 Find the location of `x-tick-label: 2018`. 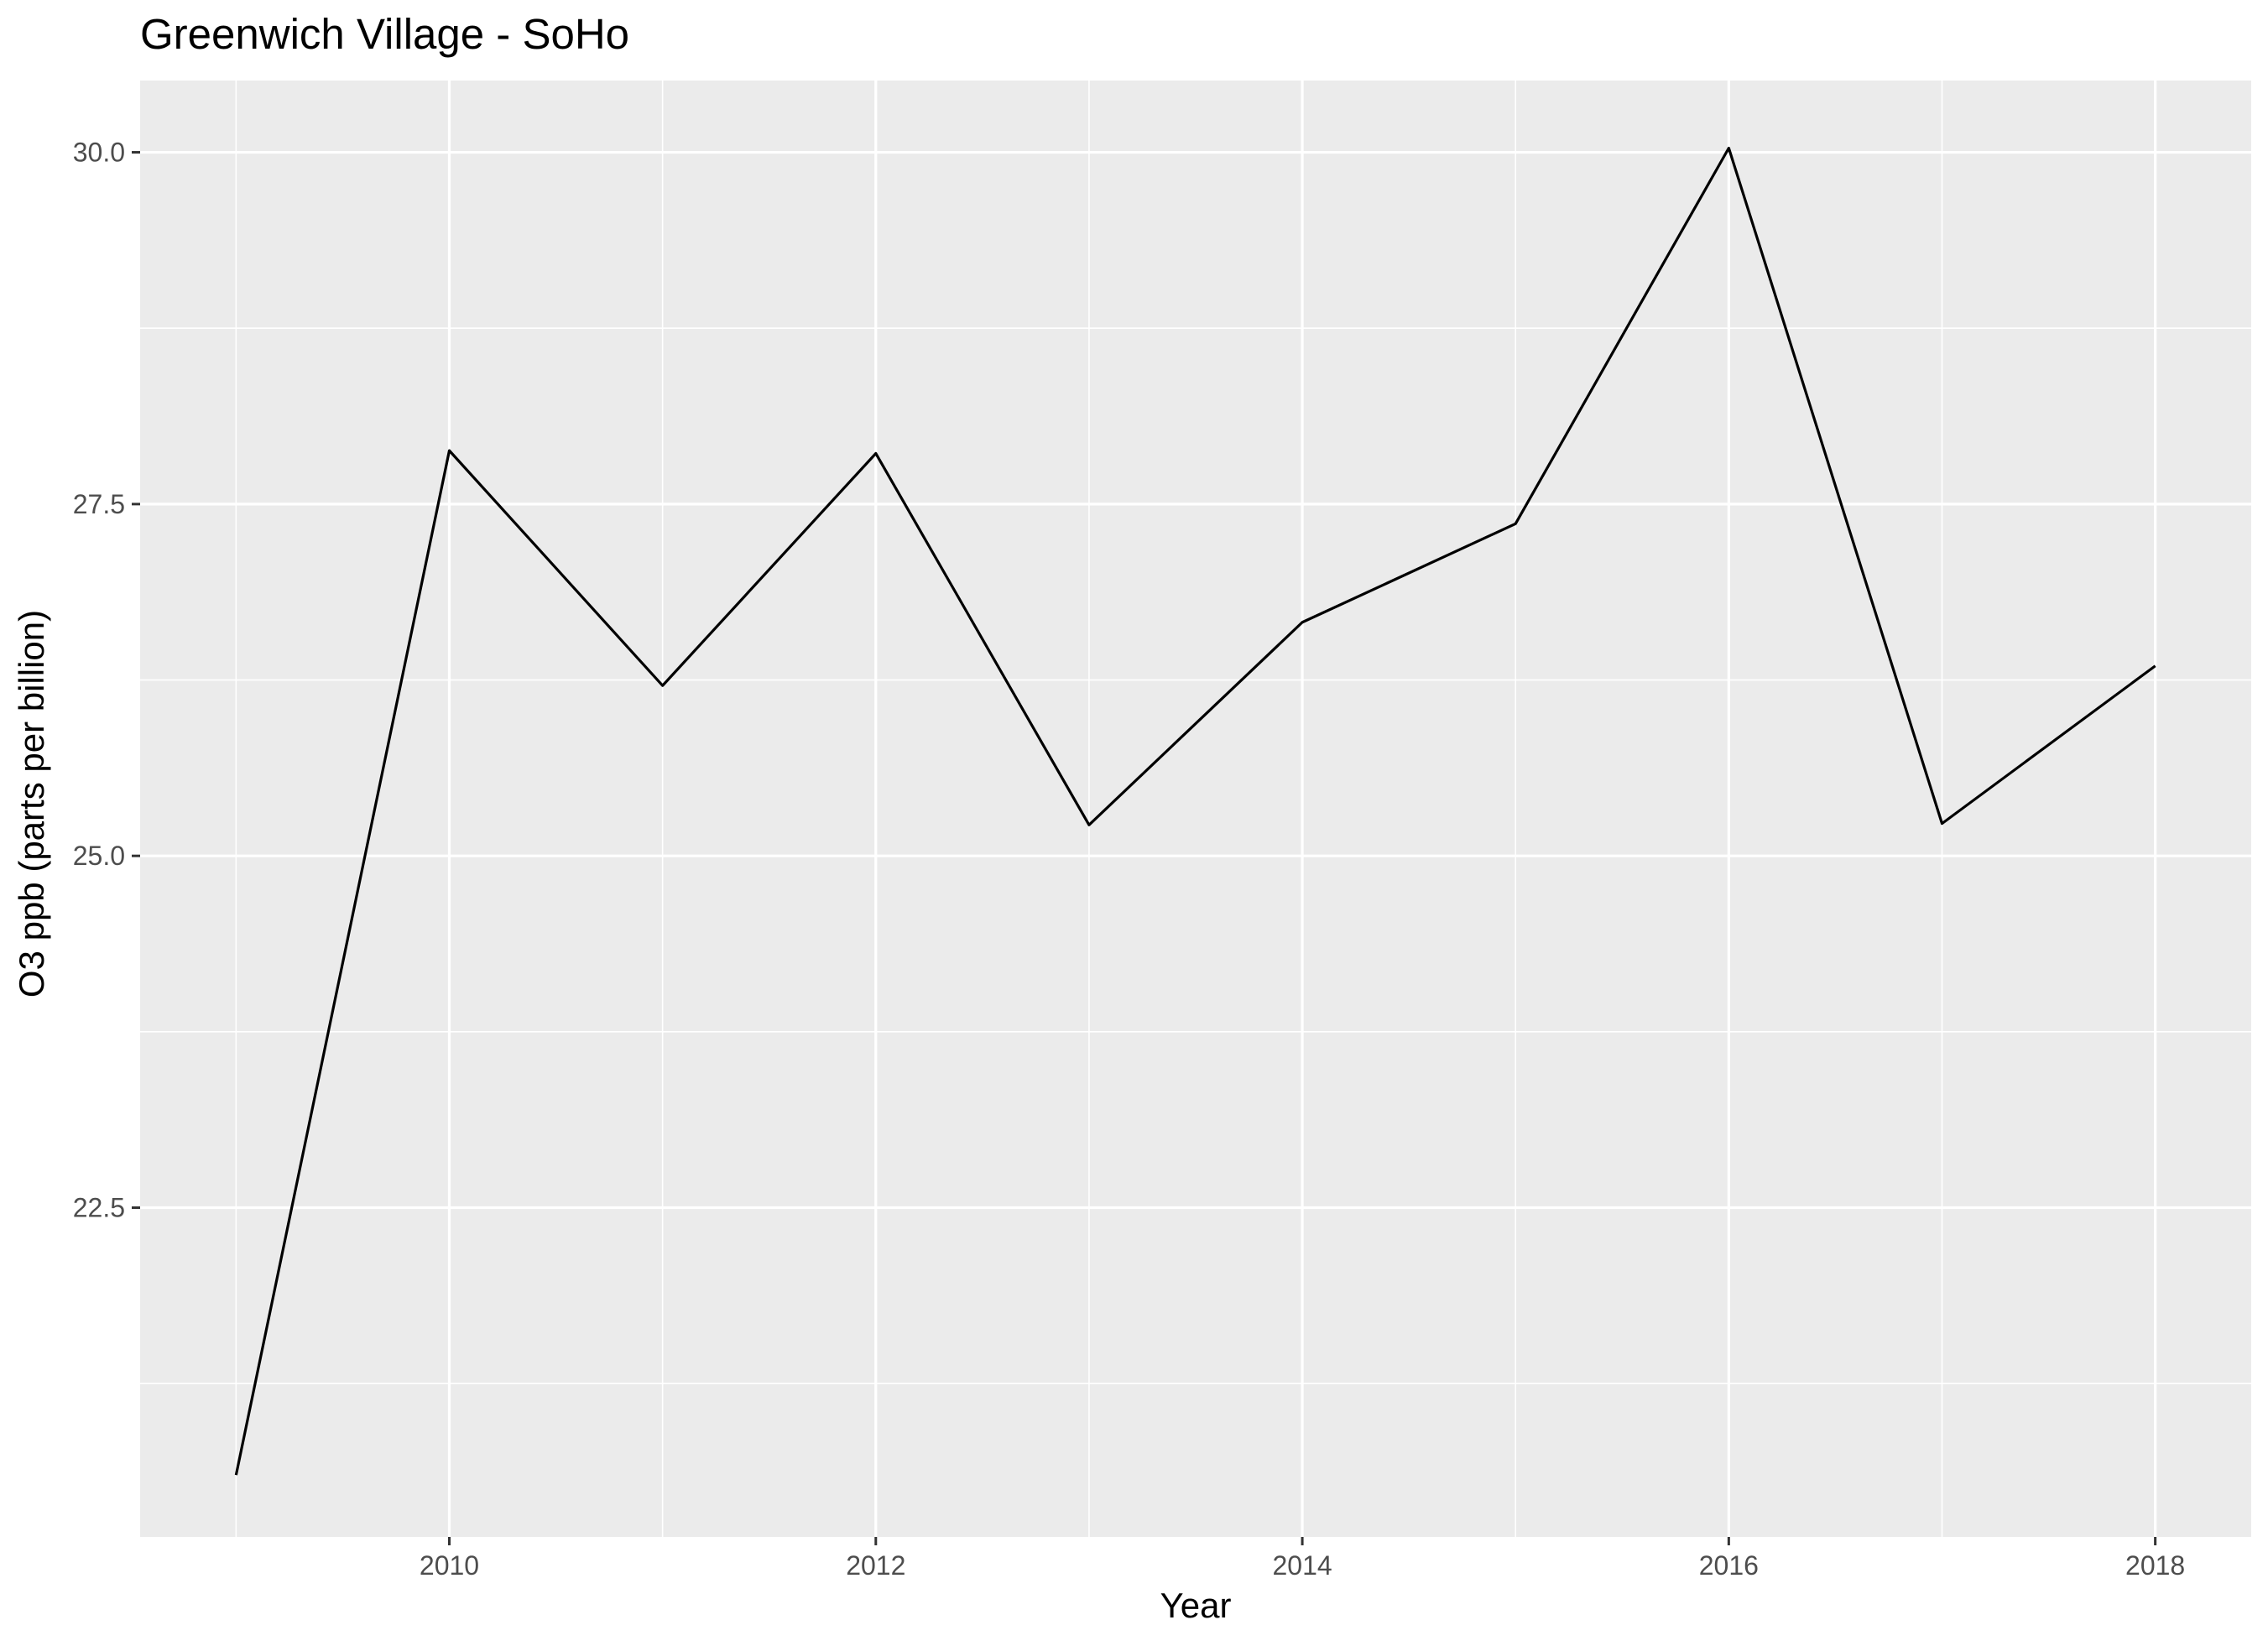

x-tick-label: 2018 is located at coordinates (2155, 1566).